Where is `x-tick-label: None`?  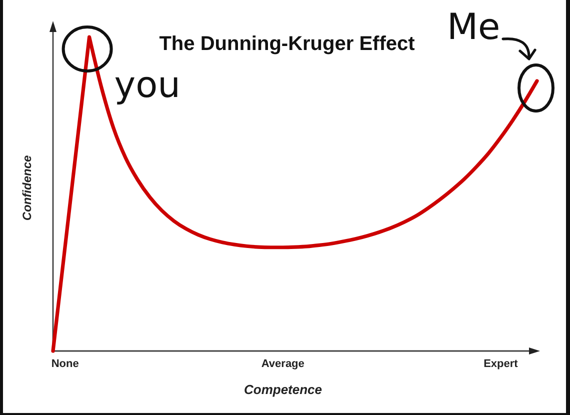
x-tick-label: None is located at coordinates (65, 364).